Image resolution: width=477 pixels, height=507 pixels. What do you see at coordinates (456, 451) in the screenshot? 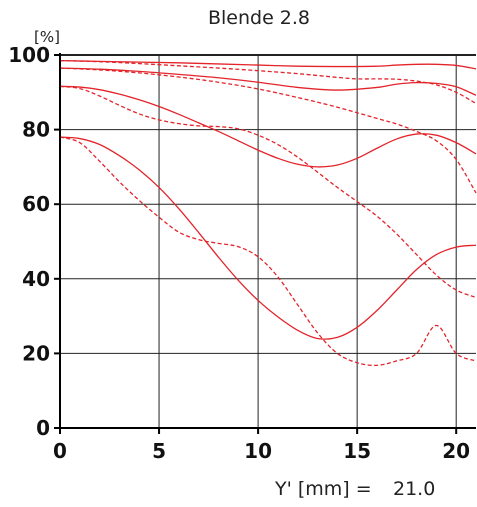
I see `x-tick-label: 20` at bounding box center [456, 451].